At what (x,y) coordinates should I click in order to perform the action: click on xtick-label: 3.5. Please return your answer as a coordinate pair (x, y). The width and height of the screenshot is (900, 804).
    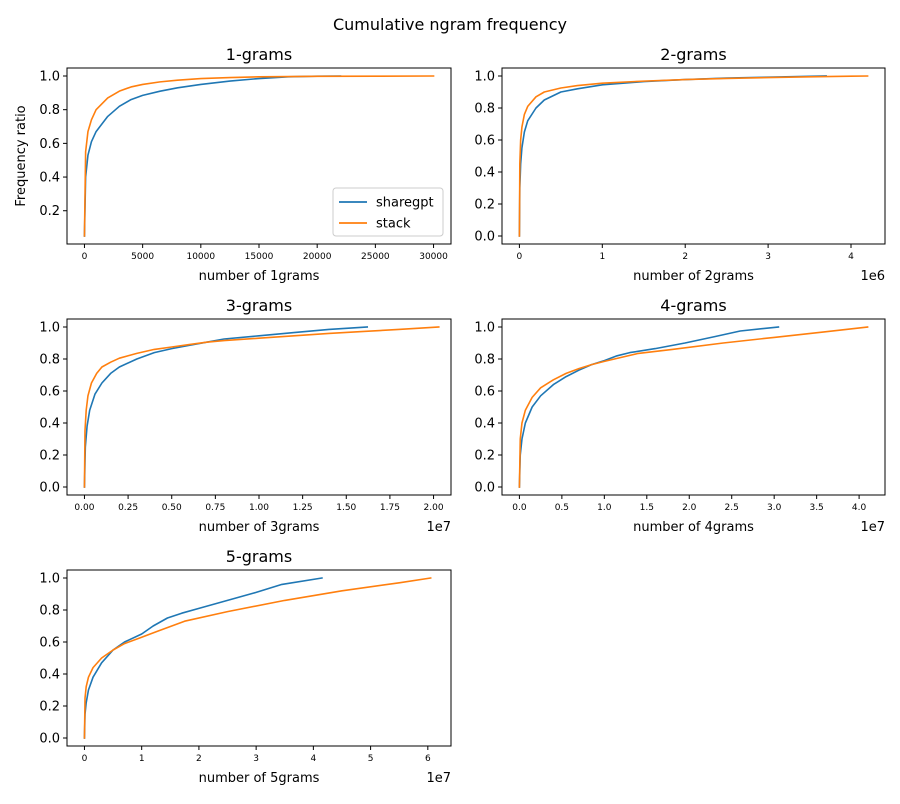
    Looking at the image, I should click on (816, 508).